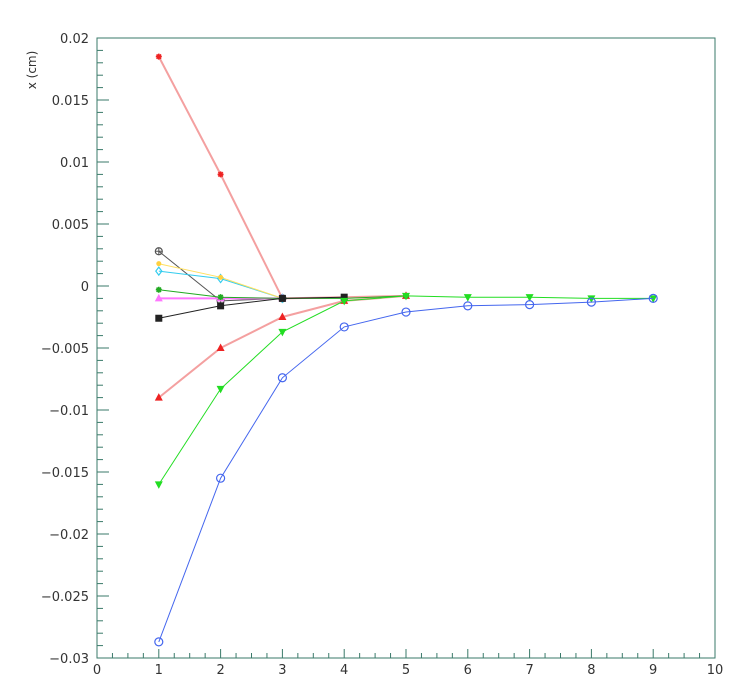  What do you see at coordinates (65, 597) in the screenshot?
I see `y-tick-label: −0.025` at bounding box center [65, 597].